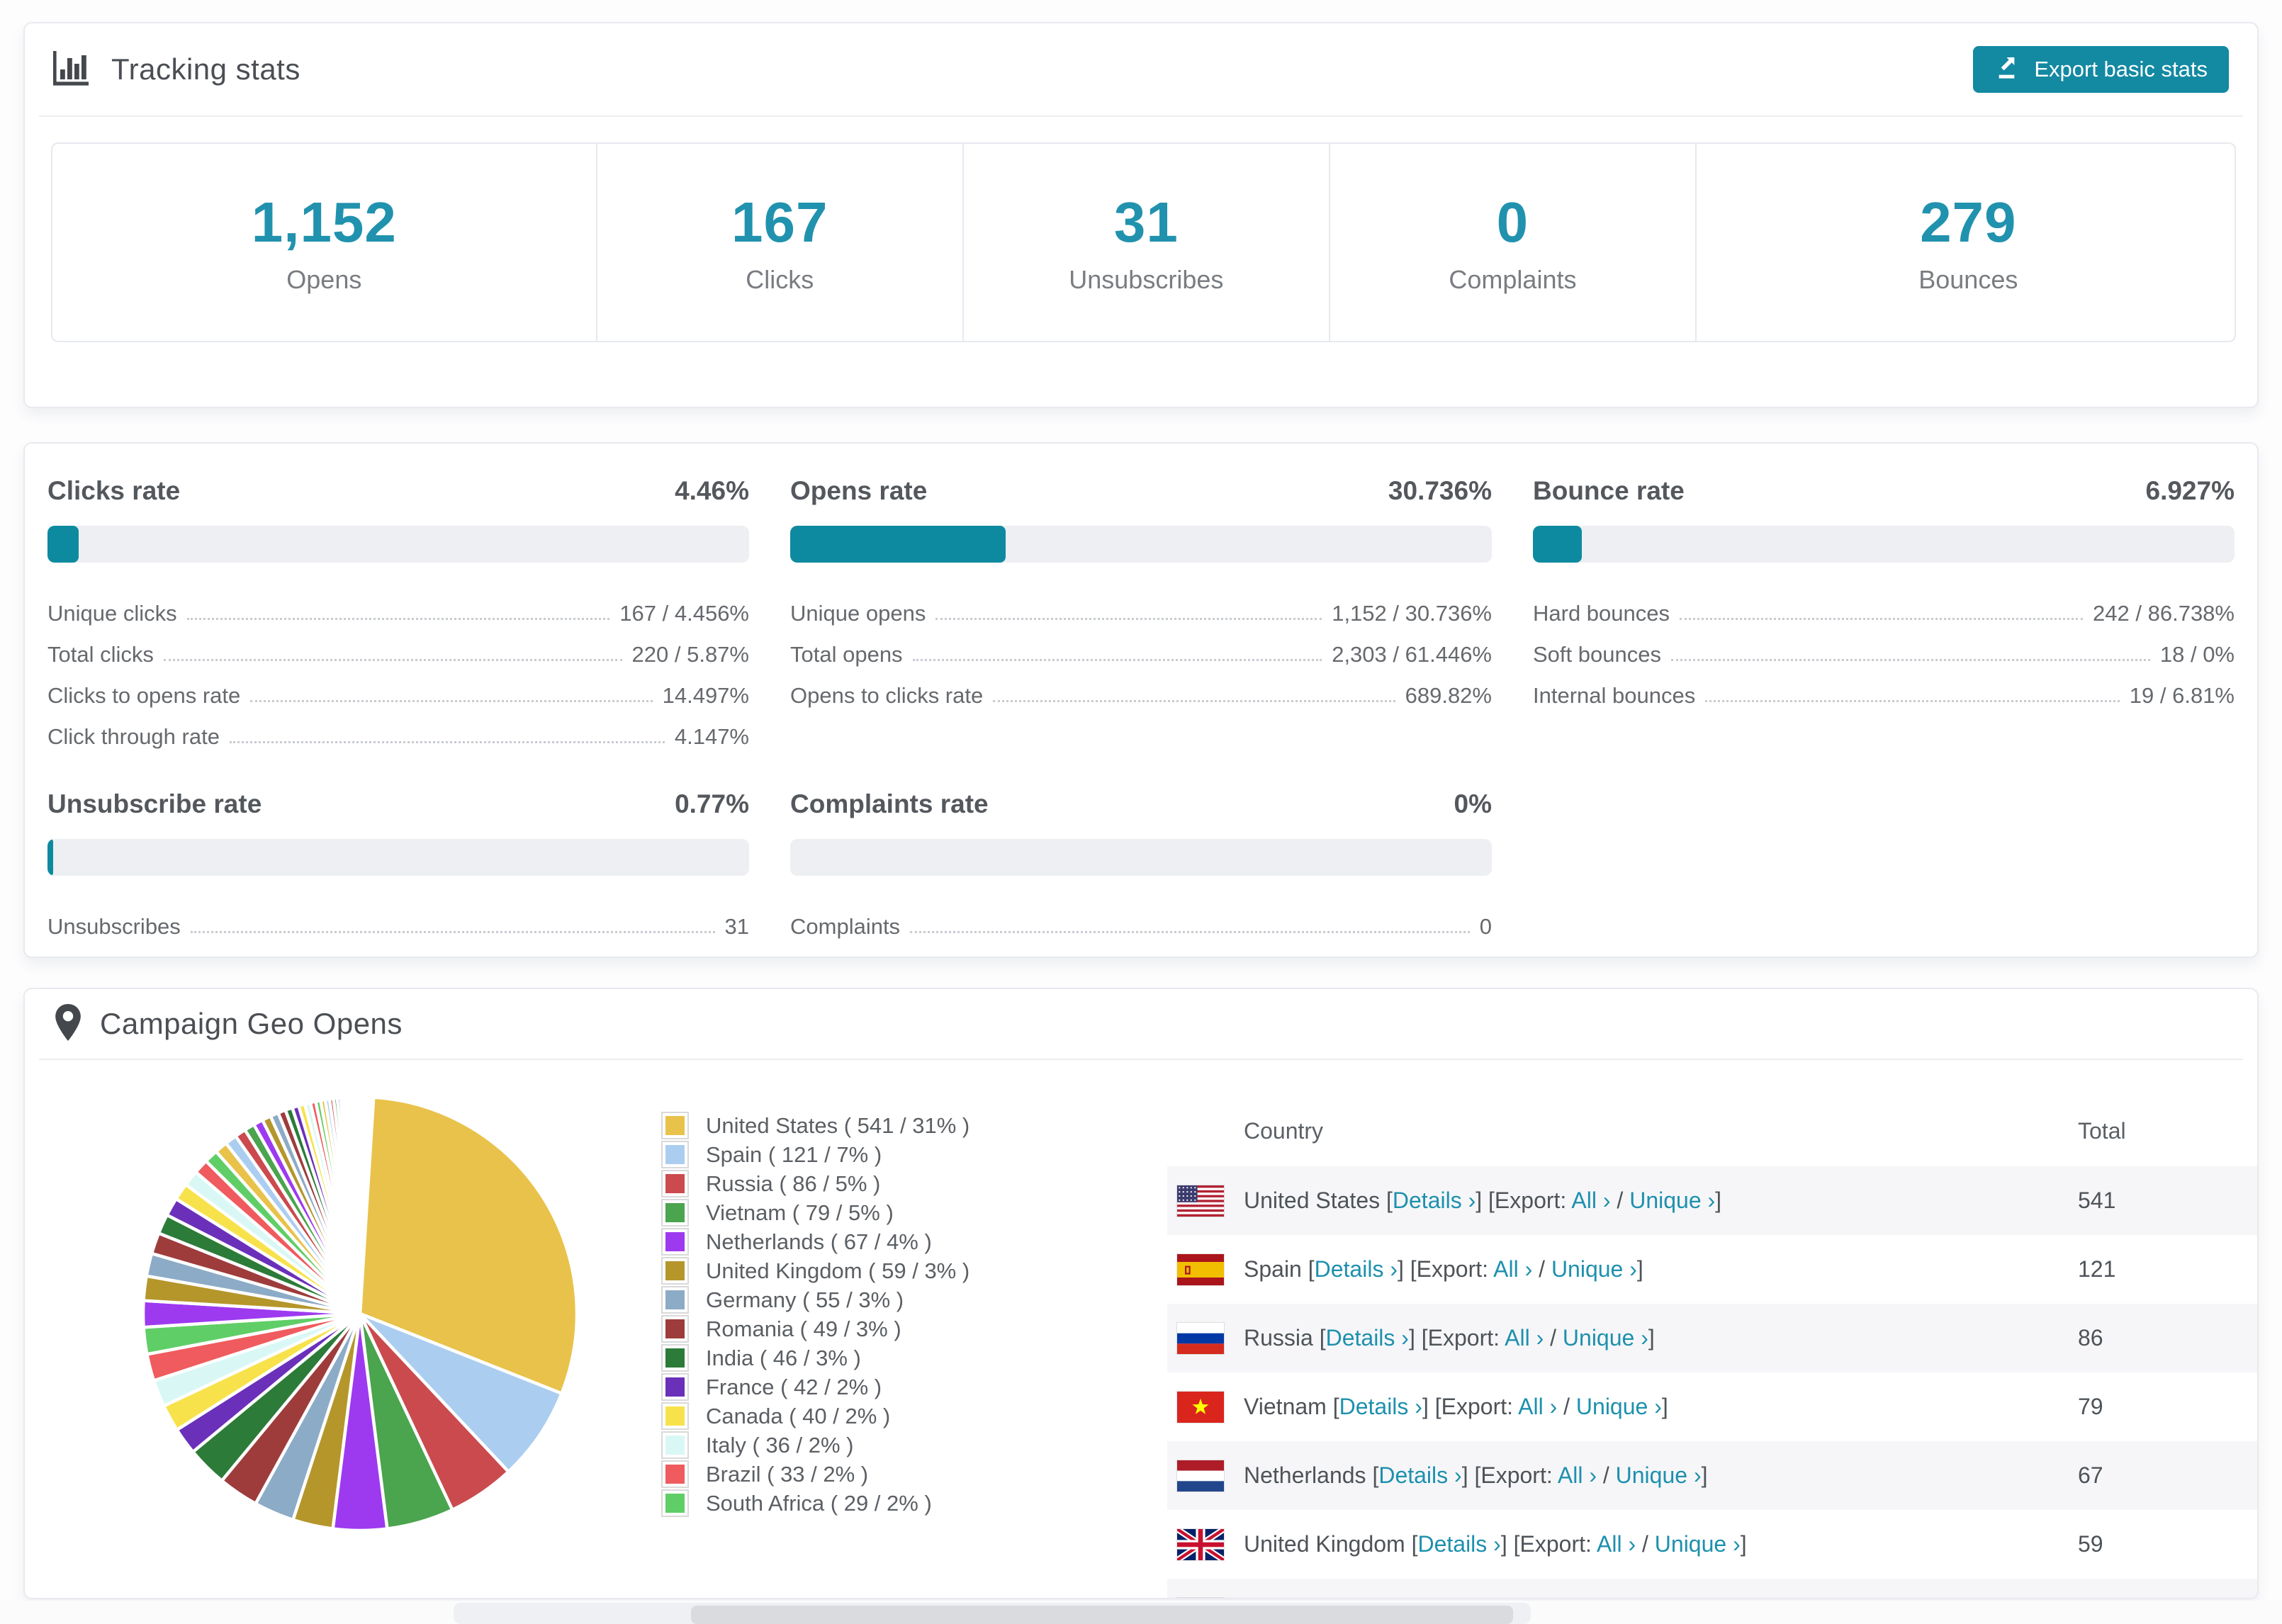 The height and width of the screenshot is (1624, 2282). What do you see at coordinates (1744, 1544) in the screenshot?
I see `closing-bracket: ]` at bounding box center [1744, 1544].